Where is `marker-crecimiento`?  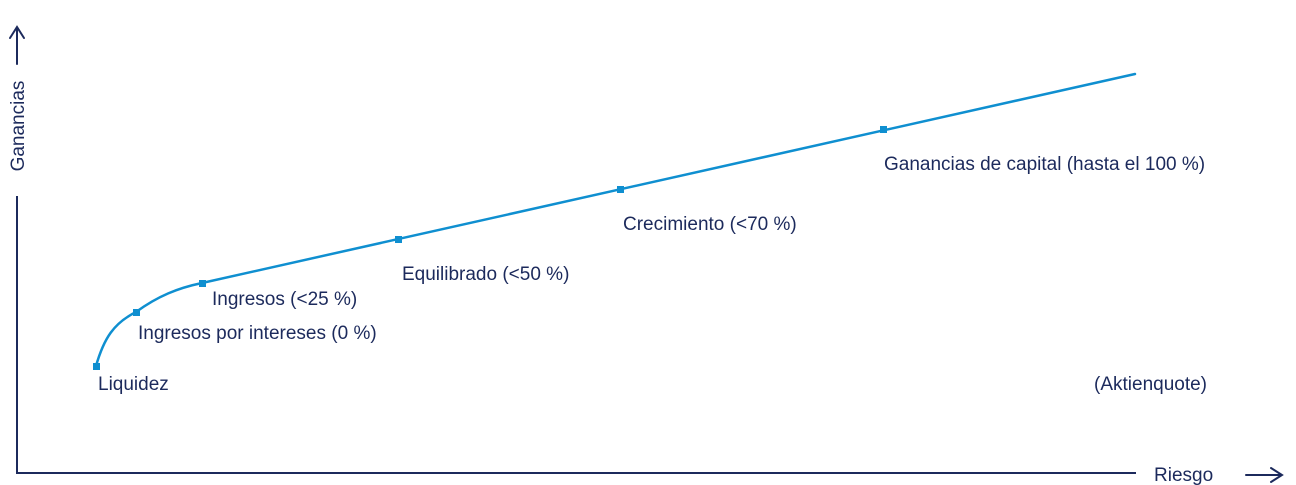
marker-crecimiento is located at coordinates (620, 189).